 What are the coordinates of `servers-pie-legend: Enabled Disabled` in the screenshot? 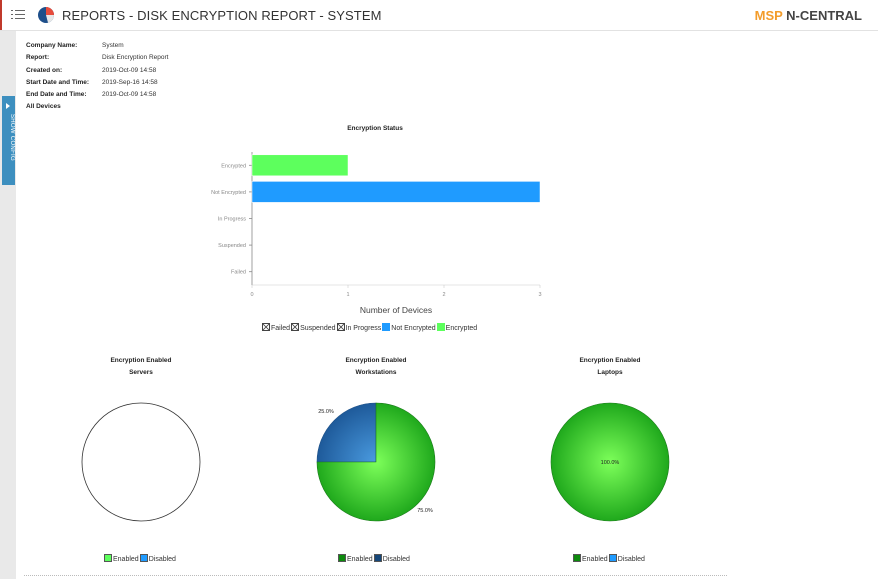 It's located at (140, 558).